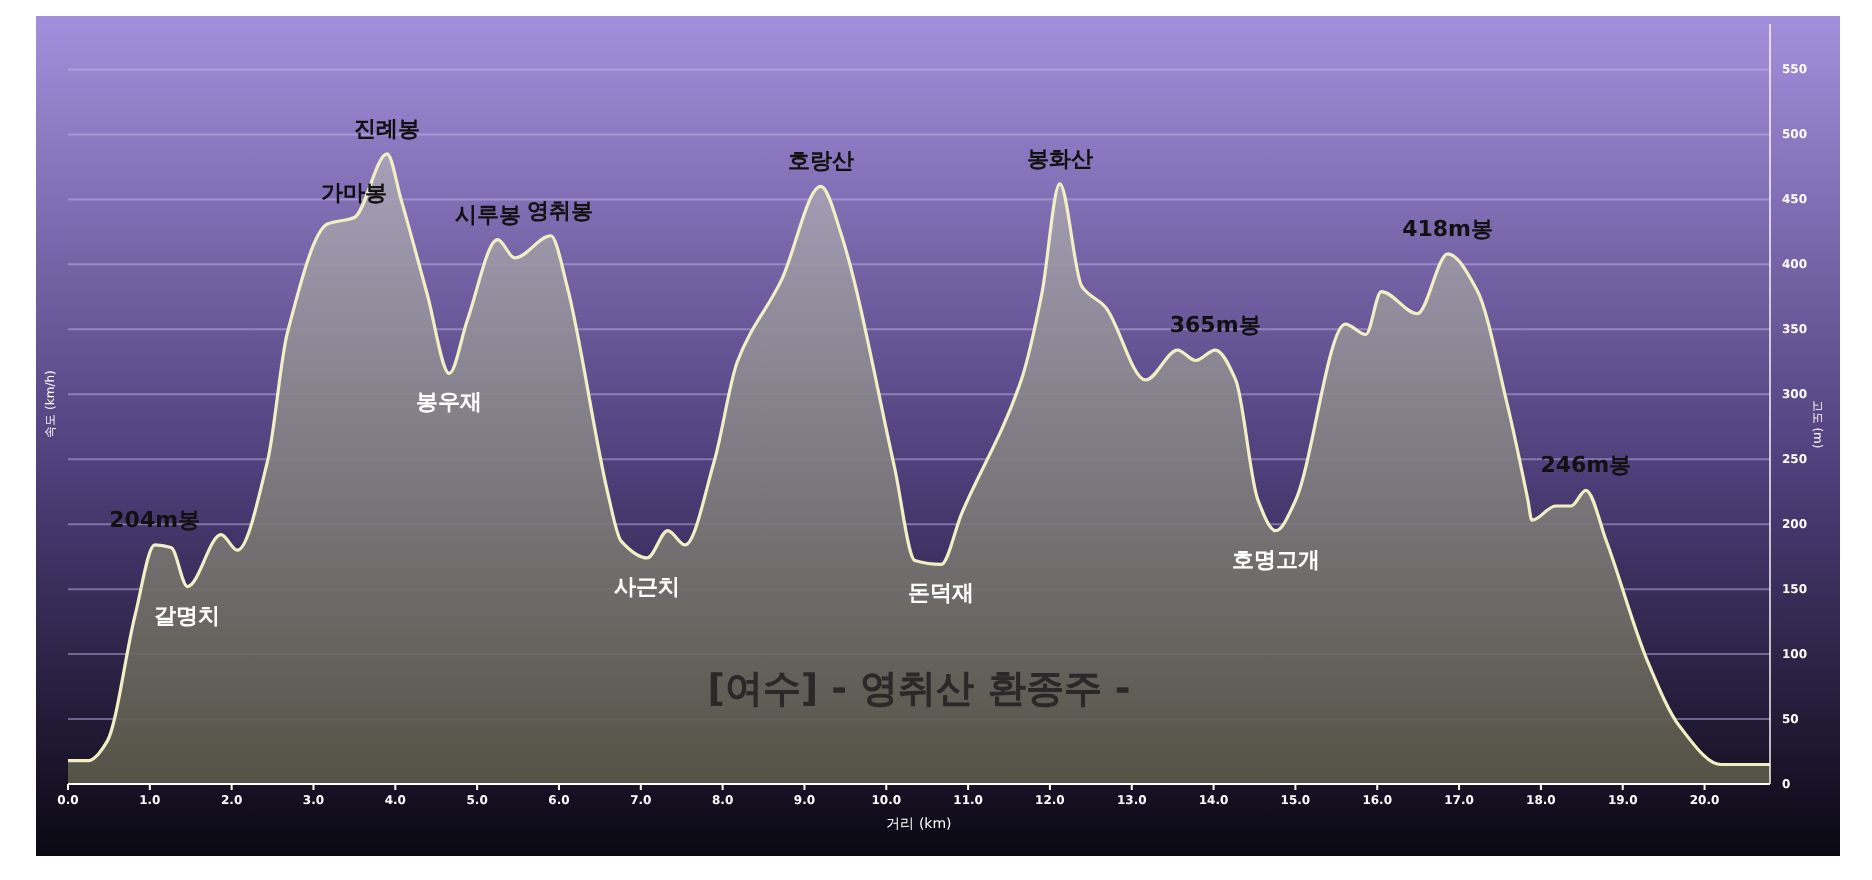 The height and width of the screenshot is (880, 1872). I want to click on annotation: 204m봉, so click(155, 519).